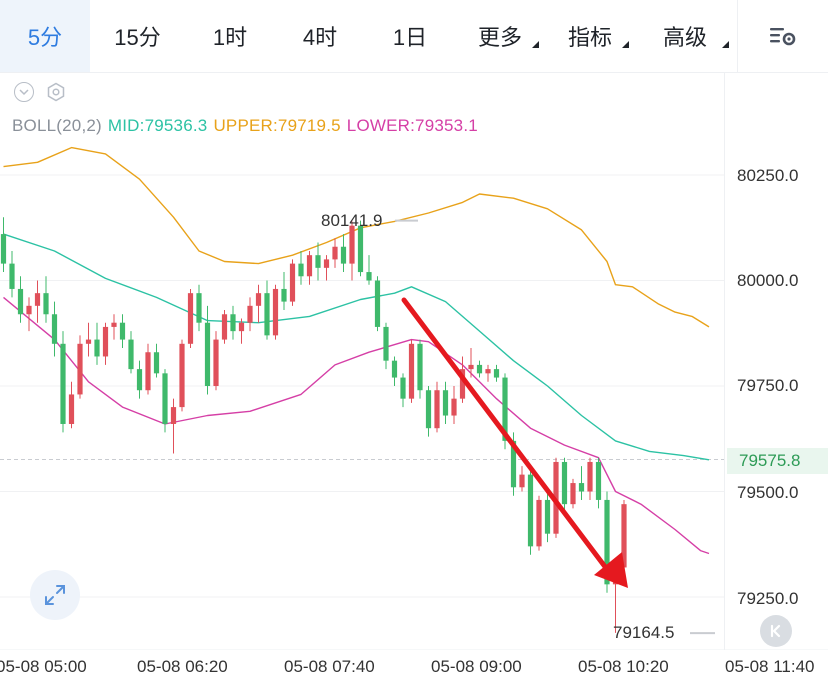 The height and width of the screenshot is (692, 828). What do you see at coordinates (768, 492) in the screenshot?
I see `price-label: 79500.0` at bounding box center [768, 492].